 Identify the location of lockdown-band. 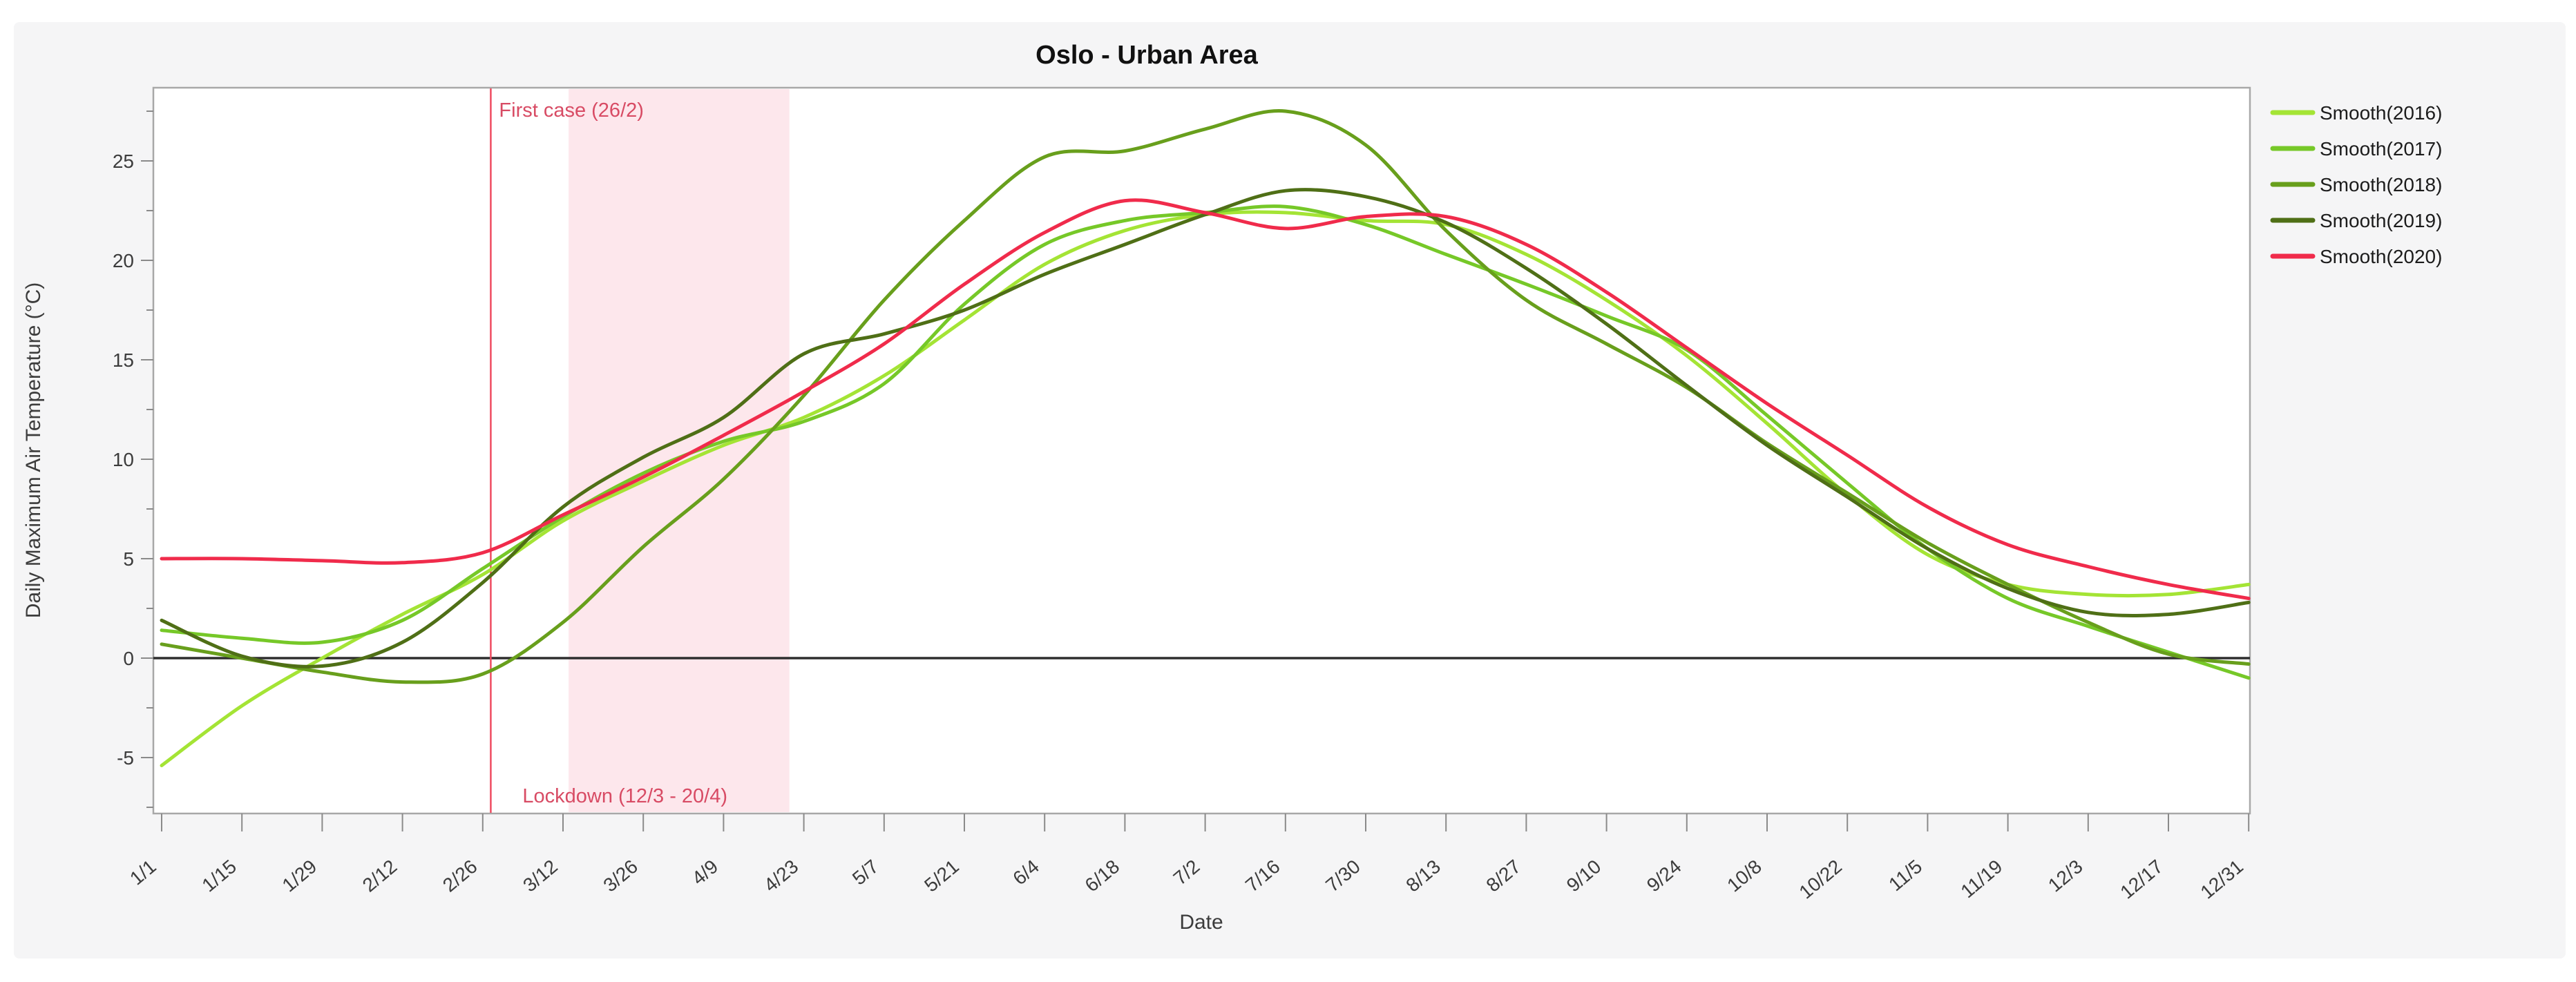
(679, 450).